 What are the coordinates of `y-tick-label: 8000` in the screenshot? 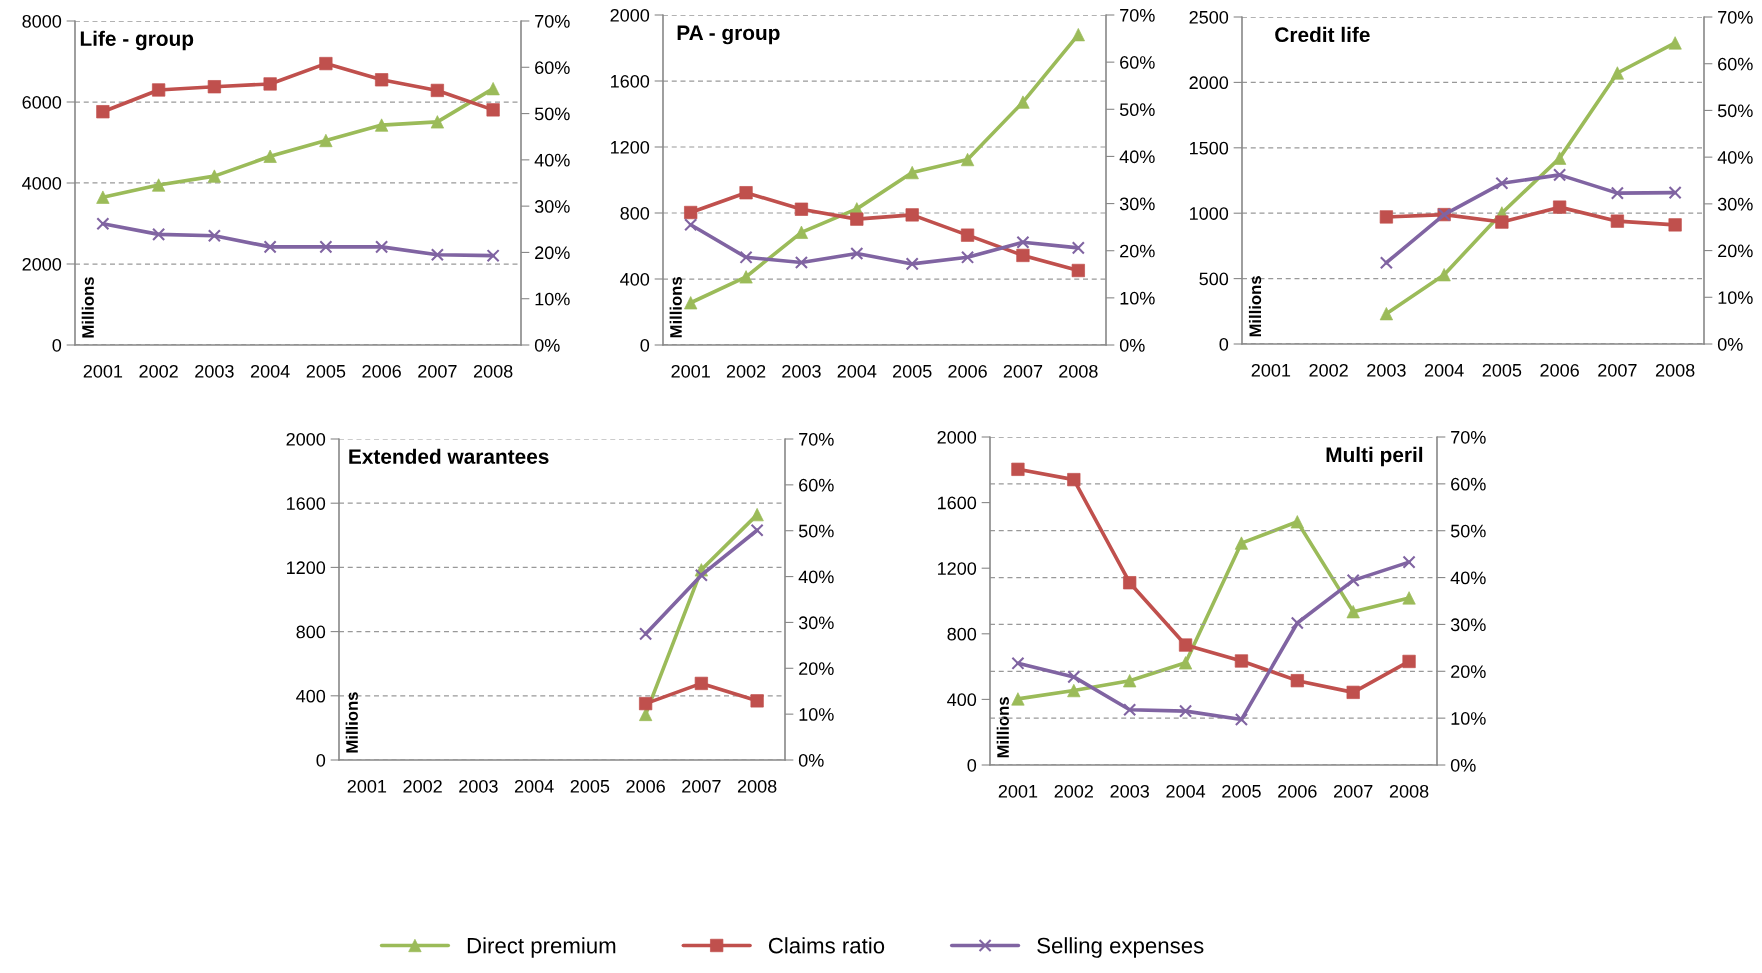 It's located at (42, 21).